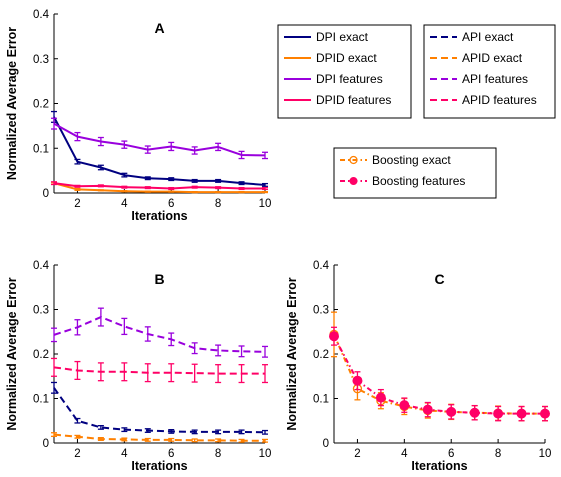  What do you see at coordinates (159, 279) in the screenshot?
I see `panel-title: B` at bounding box center [159, 279].